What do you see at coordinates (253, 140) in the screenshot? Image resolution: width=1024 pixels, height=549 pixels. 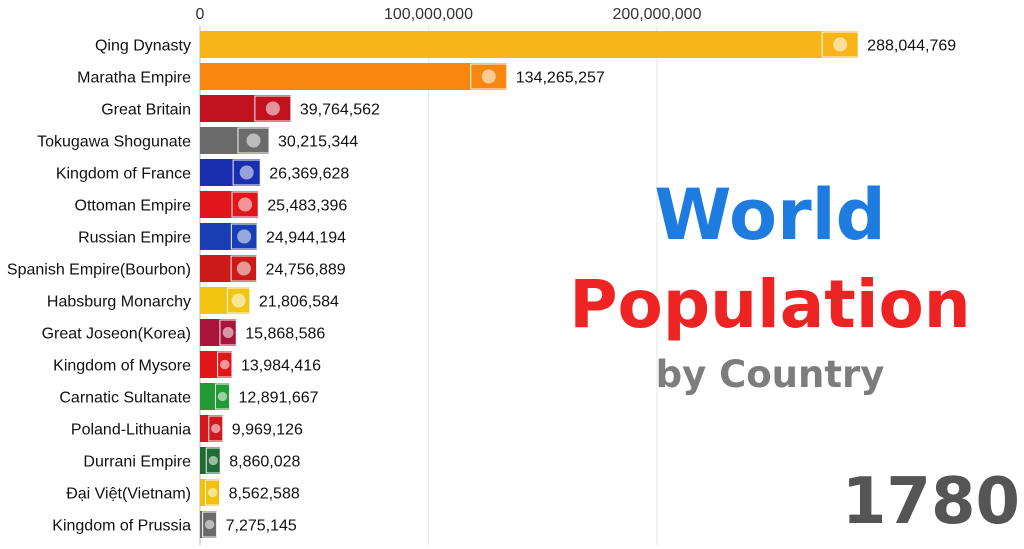 I see `tokugawa-crest-emblem-icon` at bounding box center [253, 140].